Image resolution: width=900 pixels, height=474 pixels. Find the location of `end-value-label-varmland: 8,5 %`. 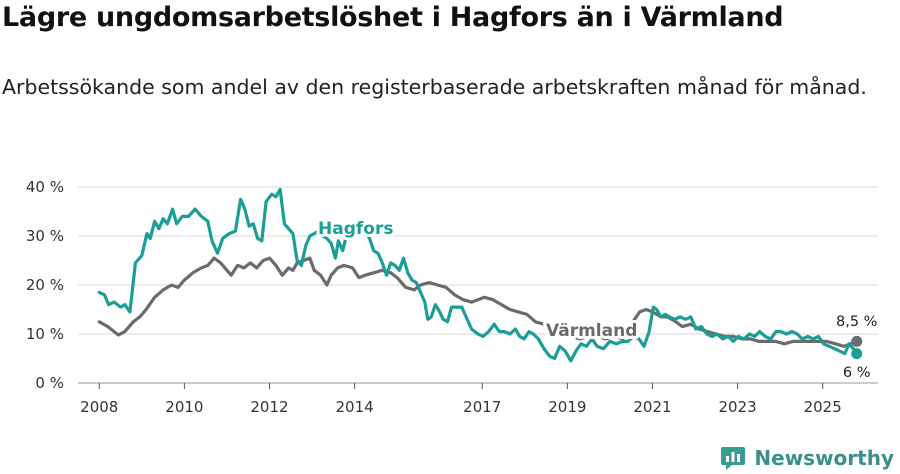

end-value-label-varmland: 8,5 % is located at coordinates (856, 322).